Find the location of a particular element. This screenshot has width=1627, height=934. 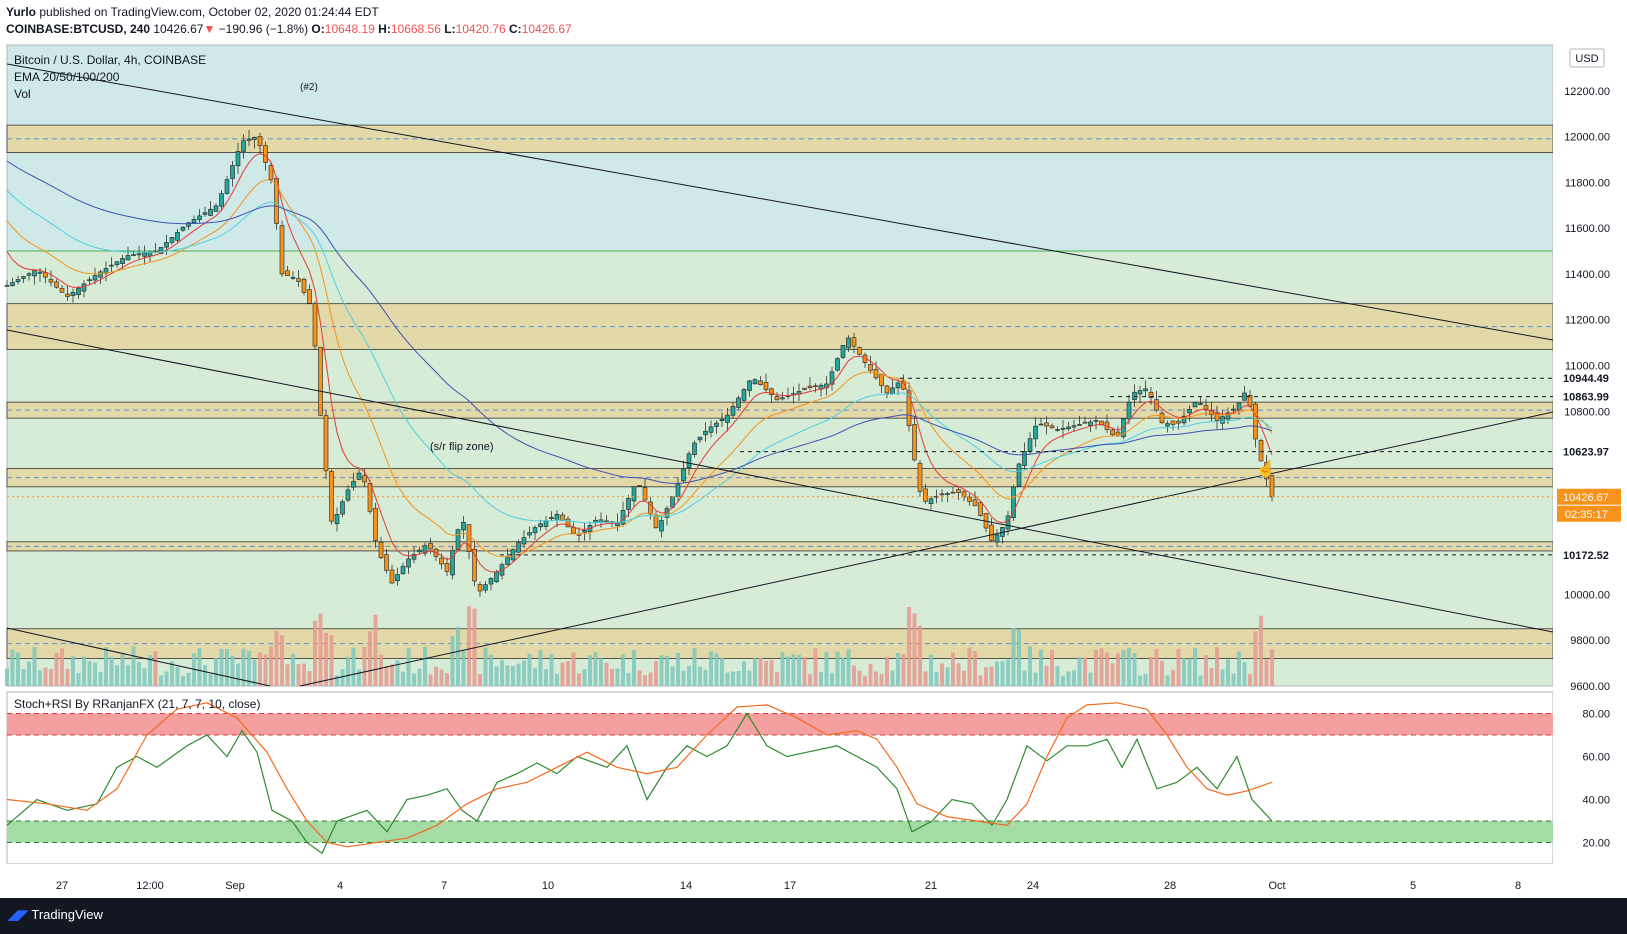

price-label-text: 10172.52 is located at coordinates (1586, 556).